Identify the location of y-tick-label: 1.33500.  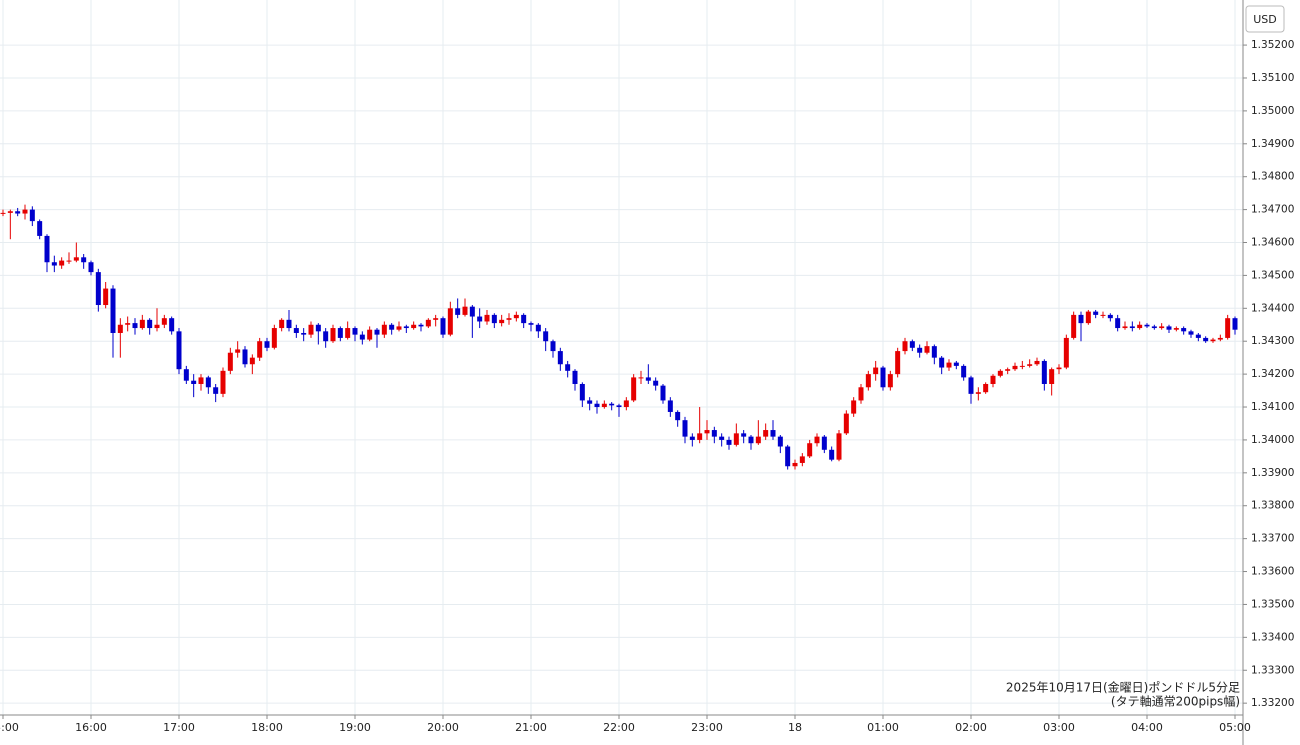
(1272, 604).